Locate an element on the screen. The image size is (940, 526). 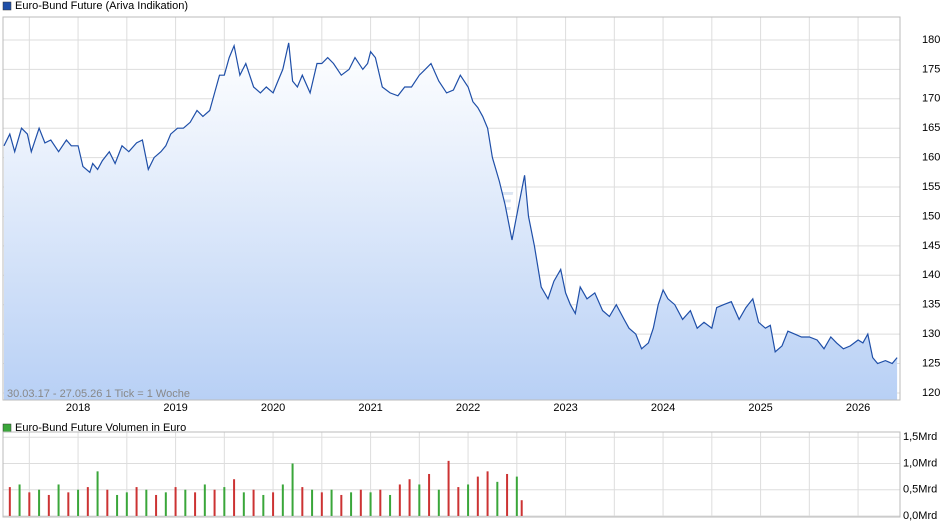
y-tick-label: 160 is located at coordinates (931, 158).